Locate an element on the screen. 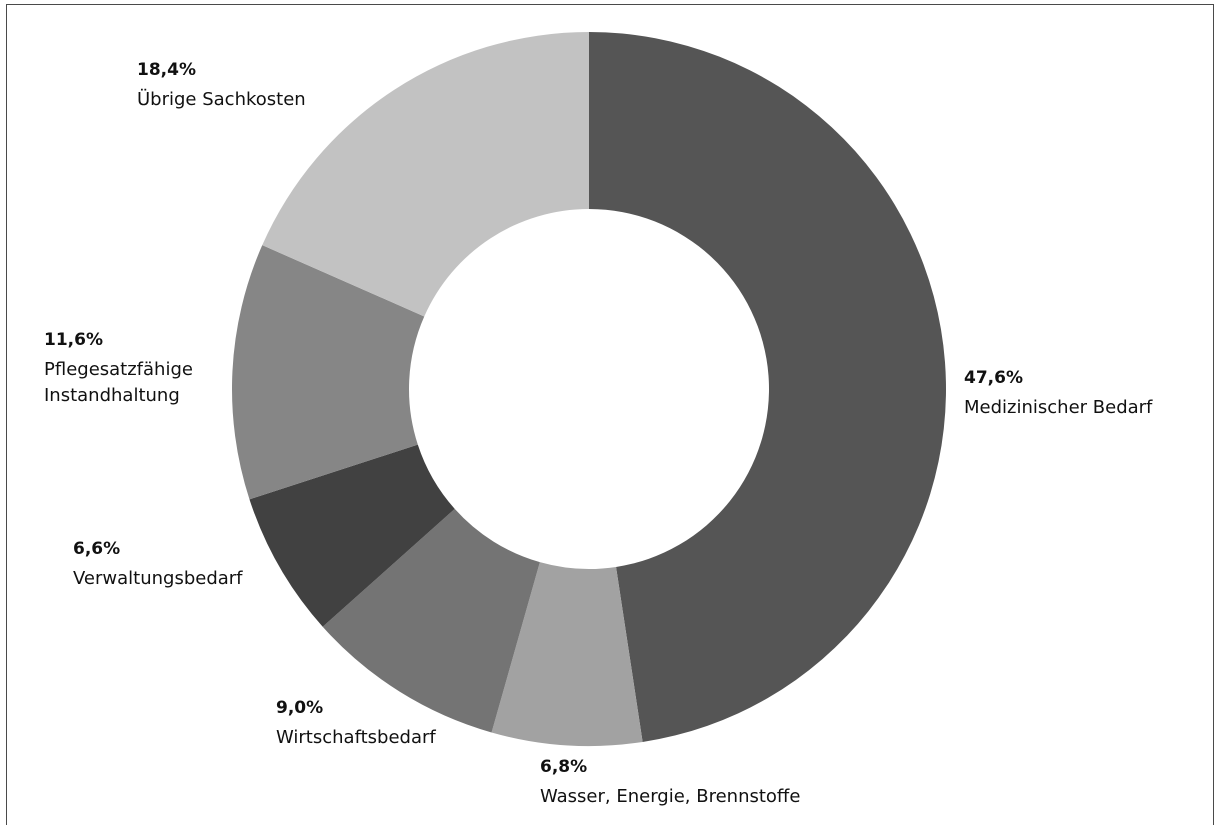  slice-wirtschaftsbedarf is located at coordinates (431, 620).